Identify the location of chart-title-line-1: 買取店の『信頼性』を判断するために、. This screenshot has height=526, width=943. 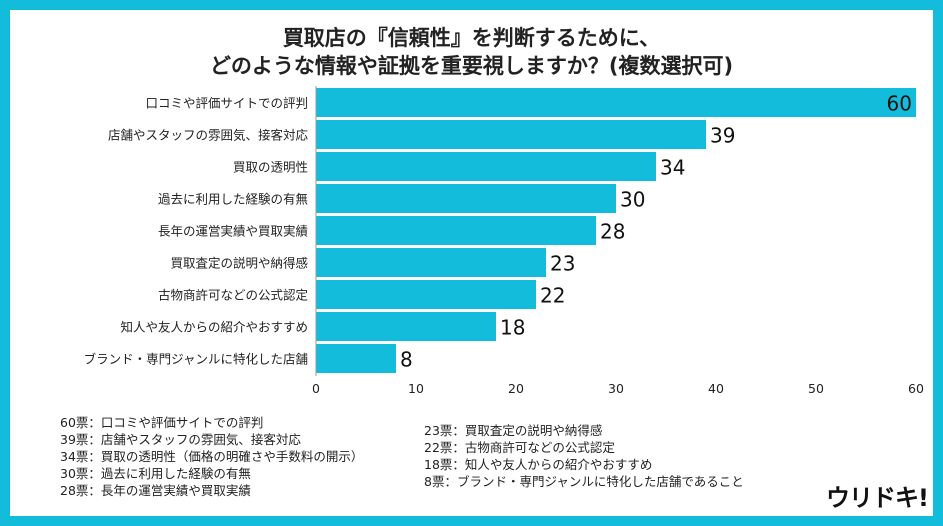
(471, 38).